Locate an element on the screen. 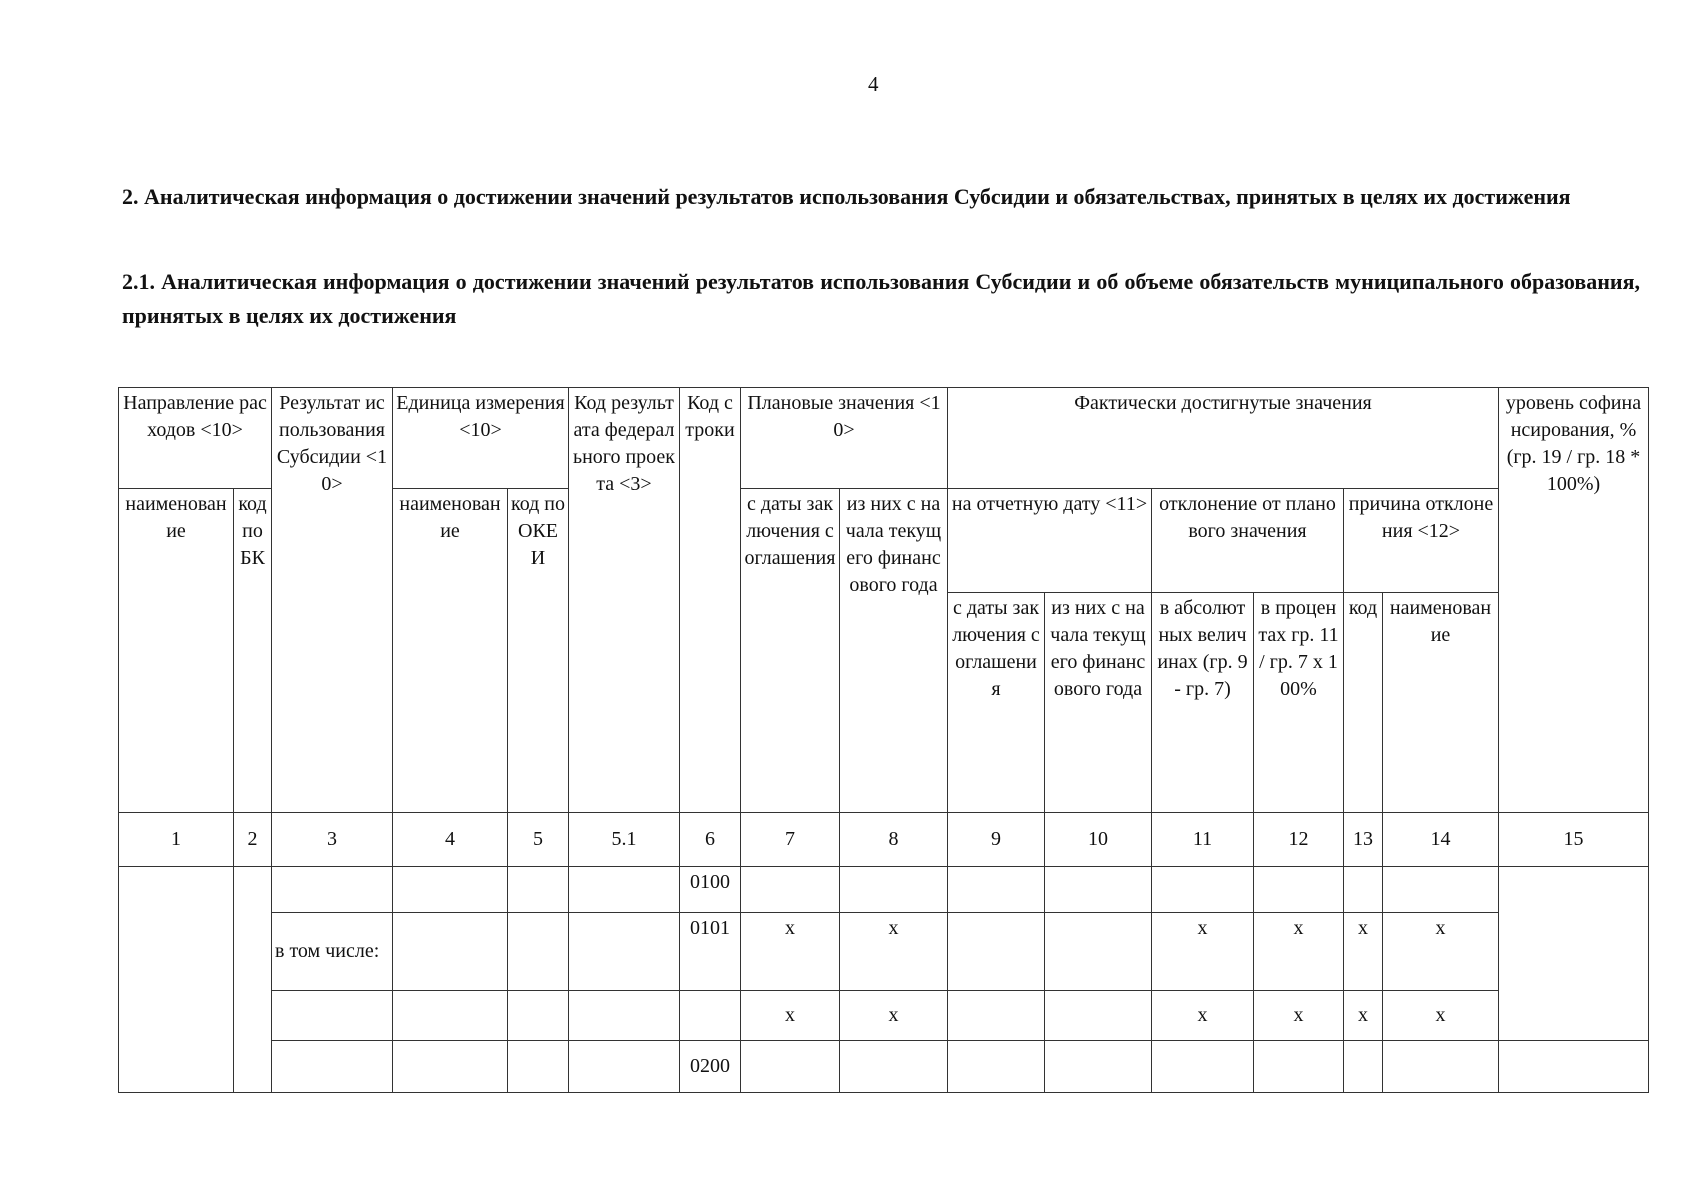 The width and height of the screenshot is (1698, 1200). table-row: x x x x x x is located at coordinates (884, 1015).